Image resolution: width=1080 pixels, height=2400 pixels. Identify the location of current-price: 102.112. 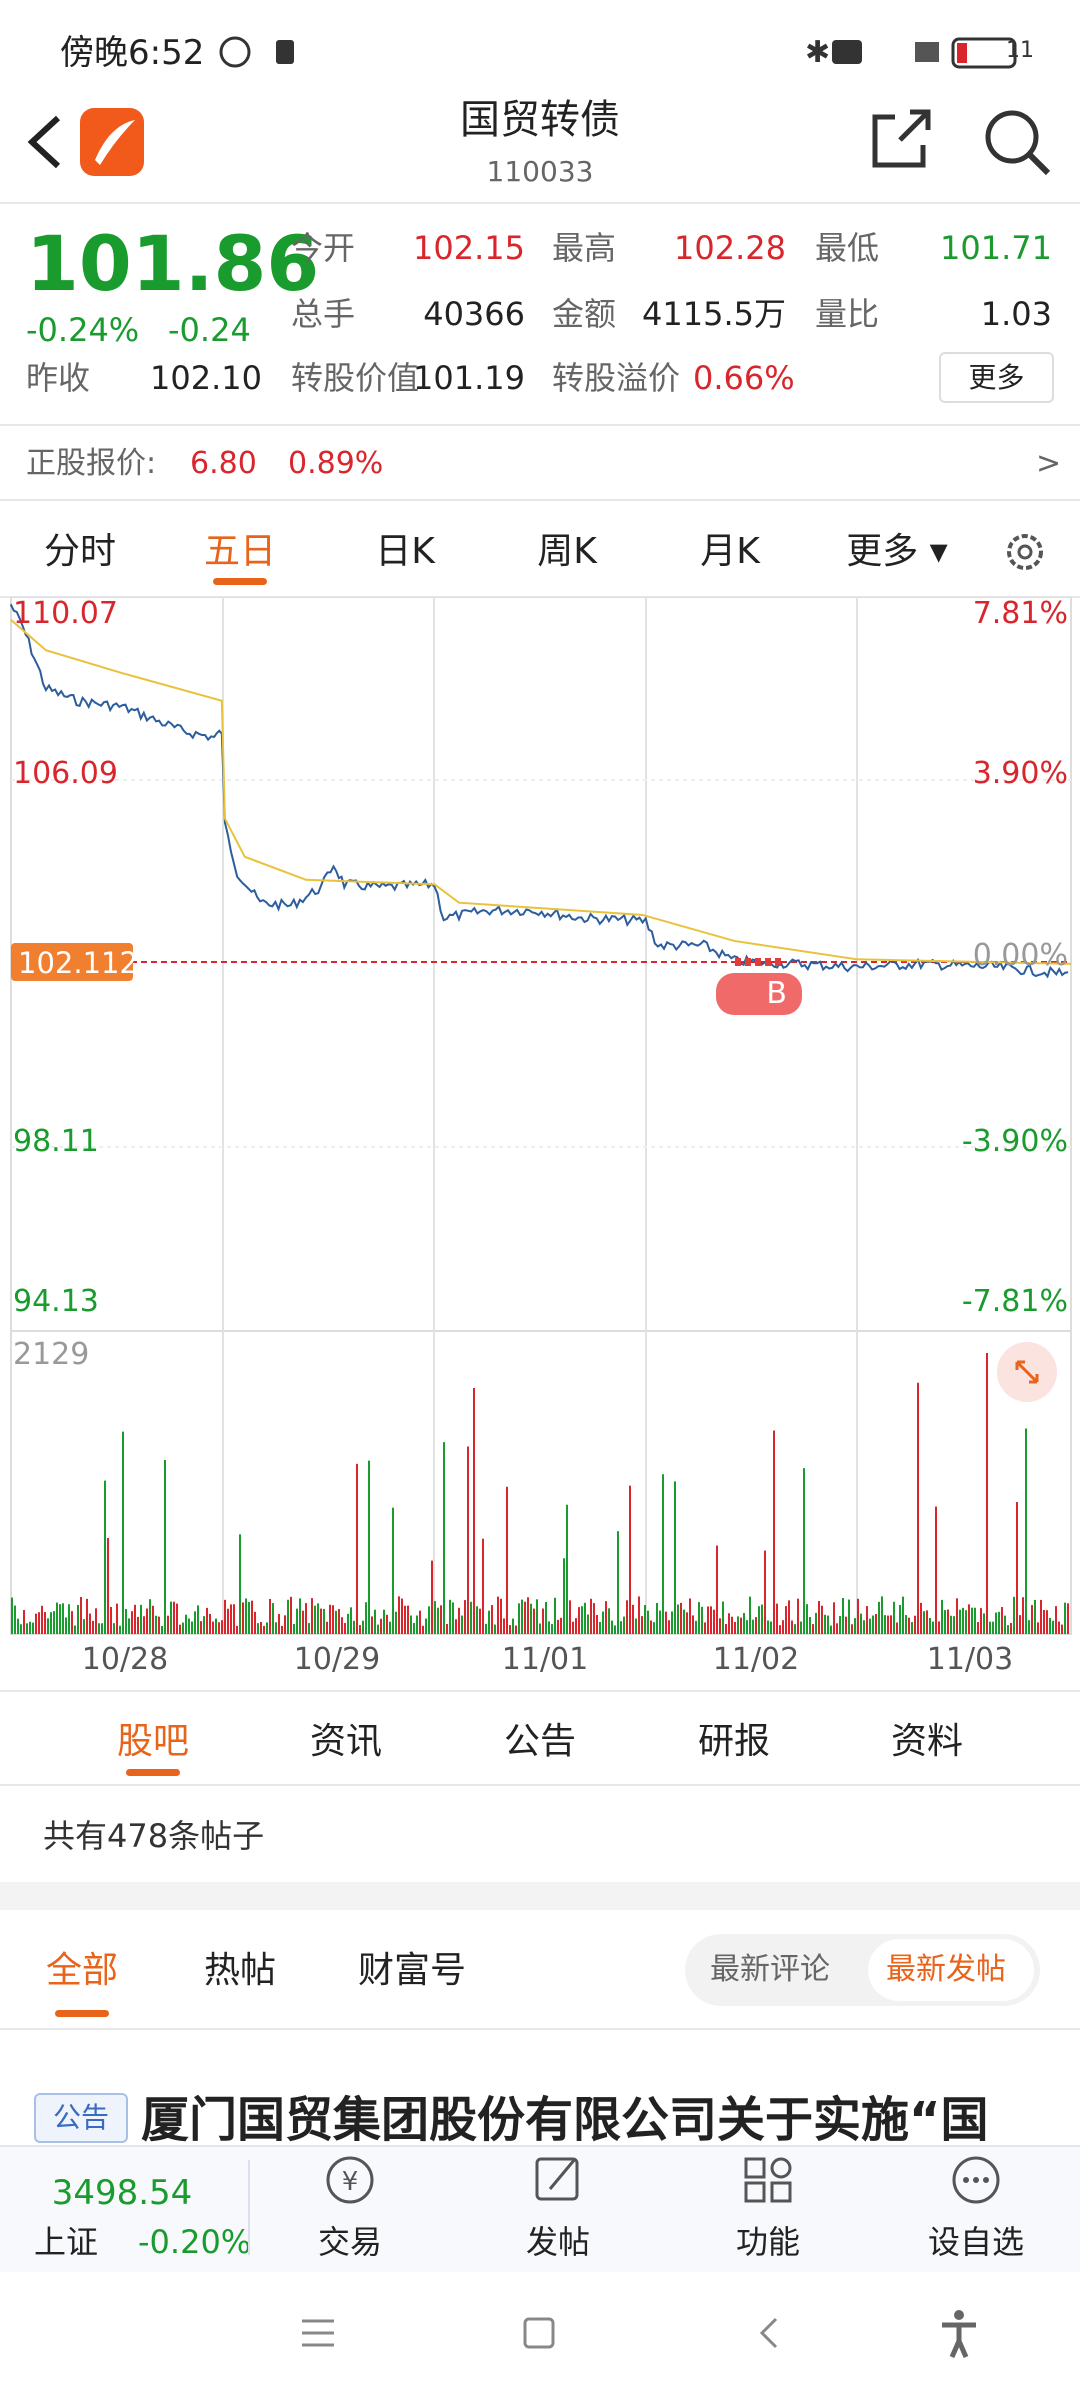
(78, 963).